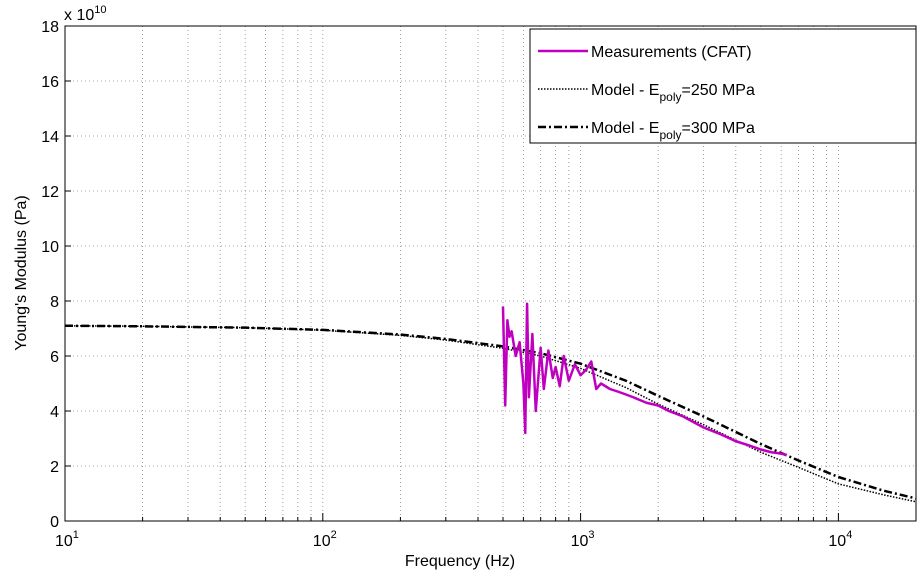 The image size is (920, 579). I want to click on x-tick-exponent: 1, so click(76, 535).